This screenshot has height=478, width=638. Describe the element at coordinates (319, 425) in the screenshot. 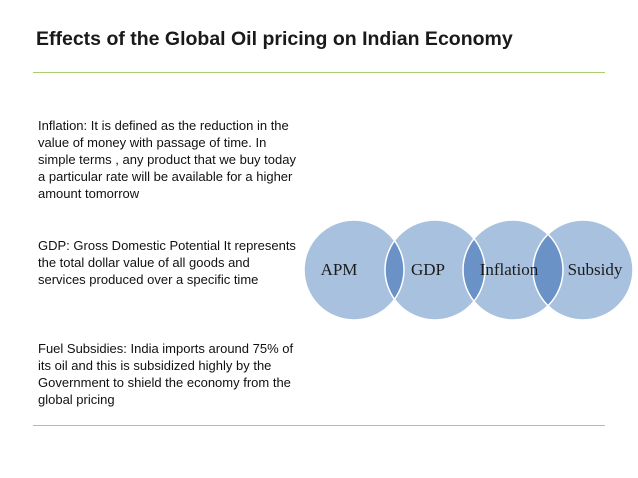

I see `bottom-divider` at that location.